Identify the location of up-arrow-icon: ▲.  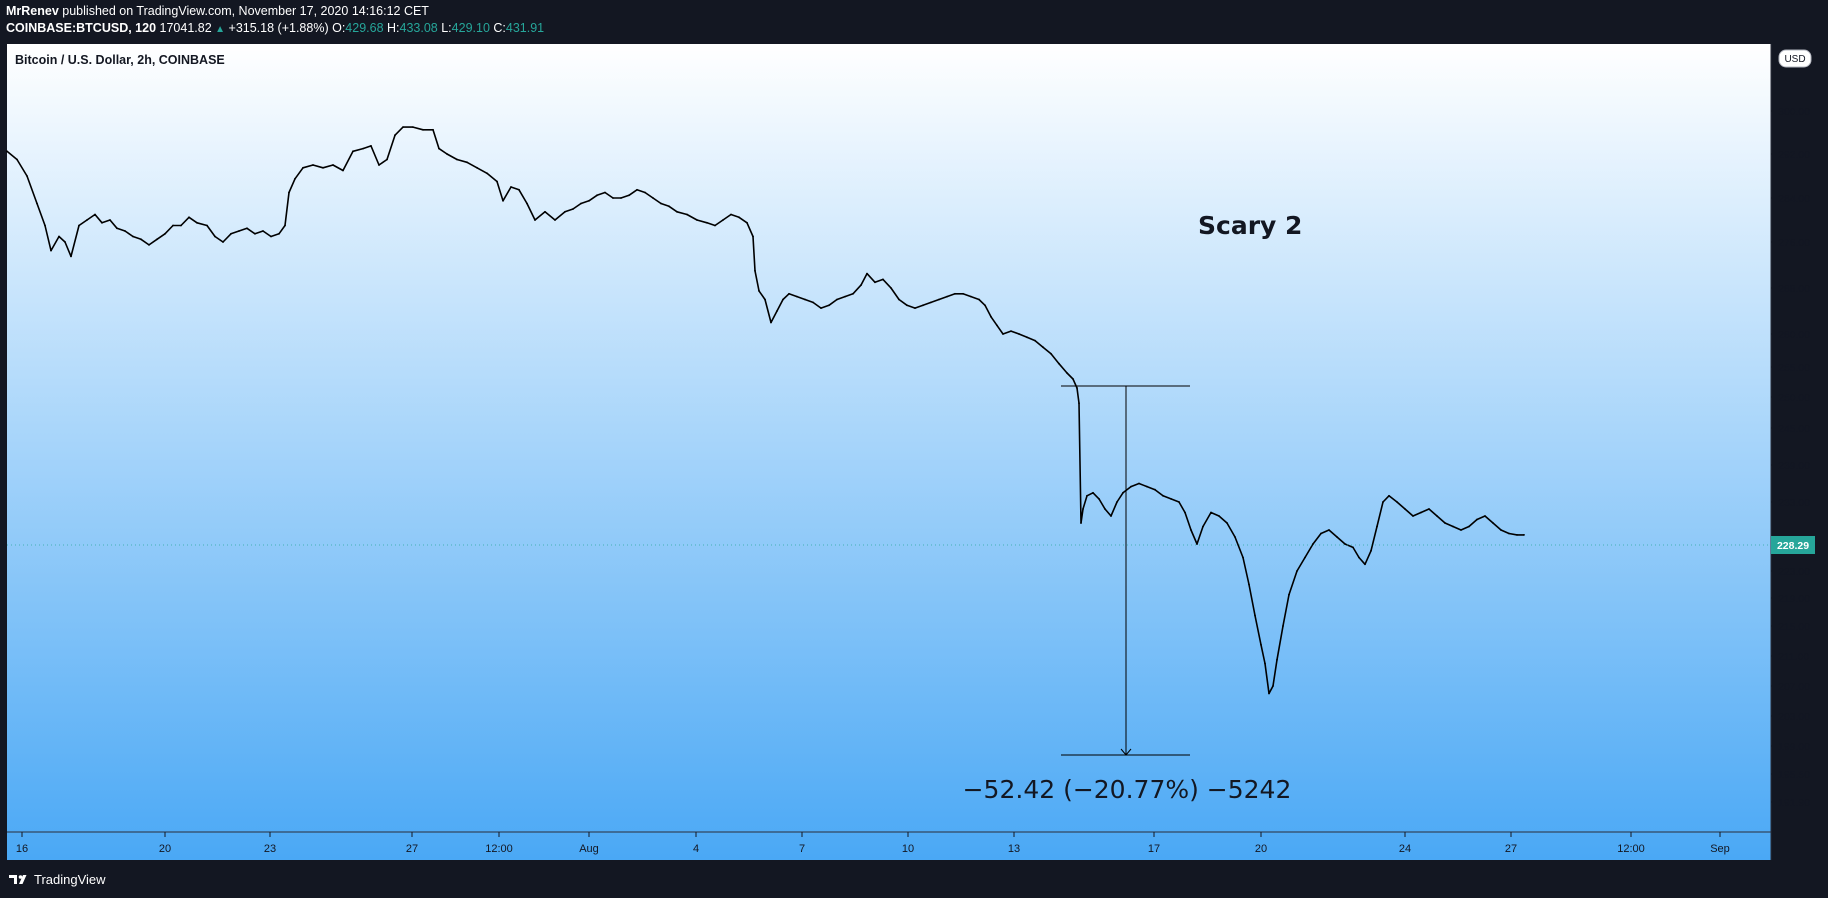
(220, 29).